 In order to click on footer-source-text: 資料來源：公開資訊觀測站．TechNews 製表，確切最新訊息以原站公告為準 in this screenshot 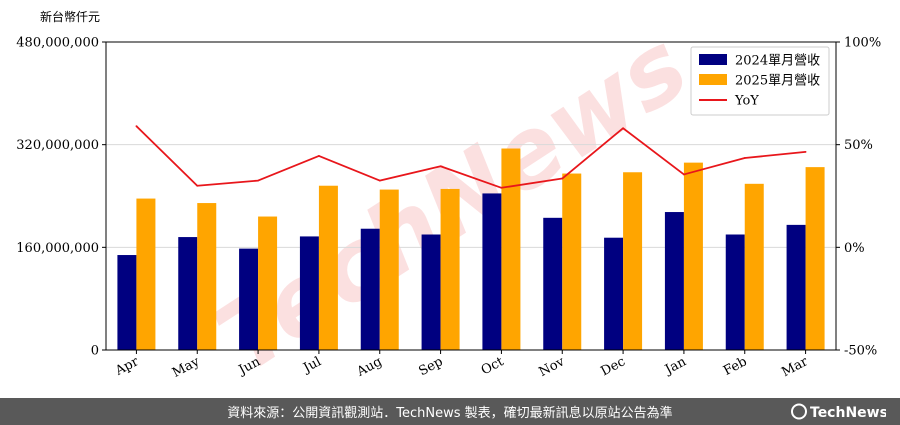, I will do `click(450, 413)`.